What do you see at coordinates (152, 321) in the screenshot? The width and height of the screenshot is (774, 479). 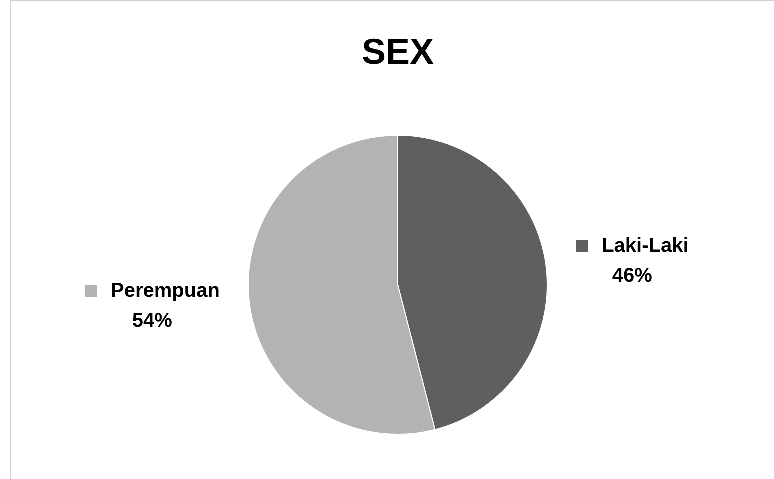 I see `data-label: 54%` at bounding box center [152, 321].